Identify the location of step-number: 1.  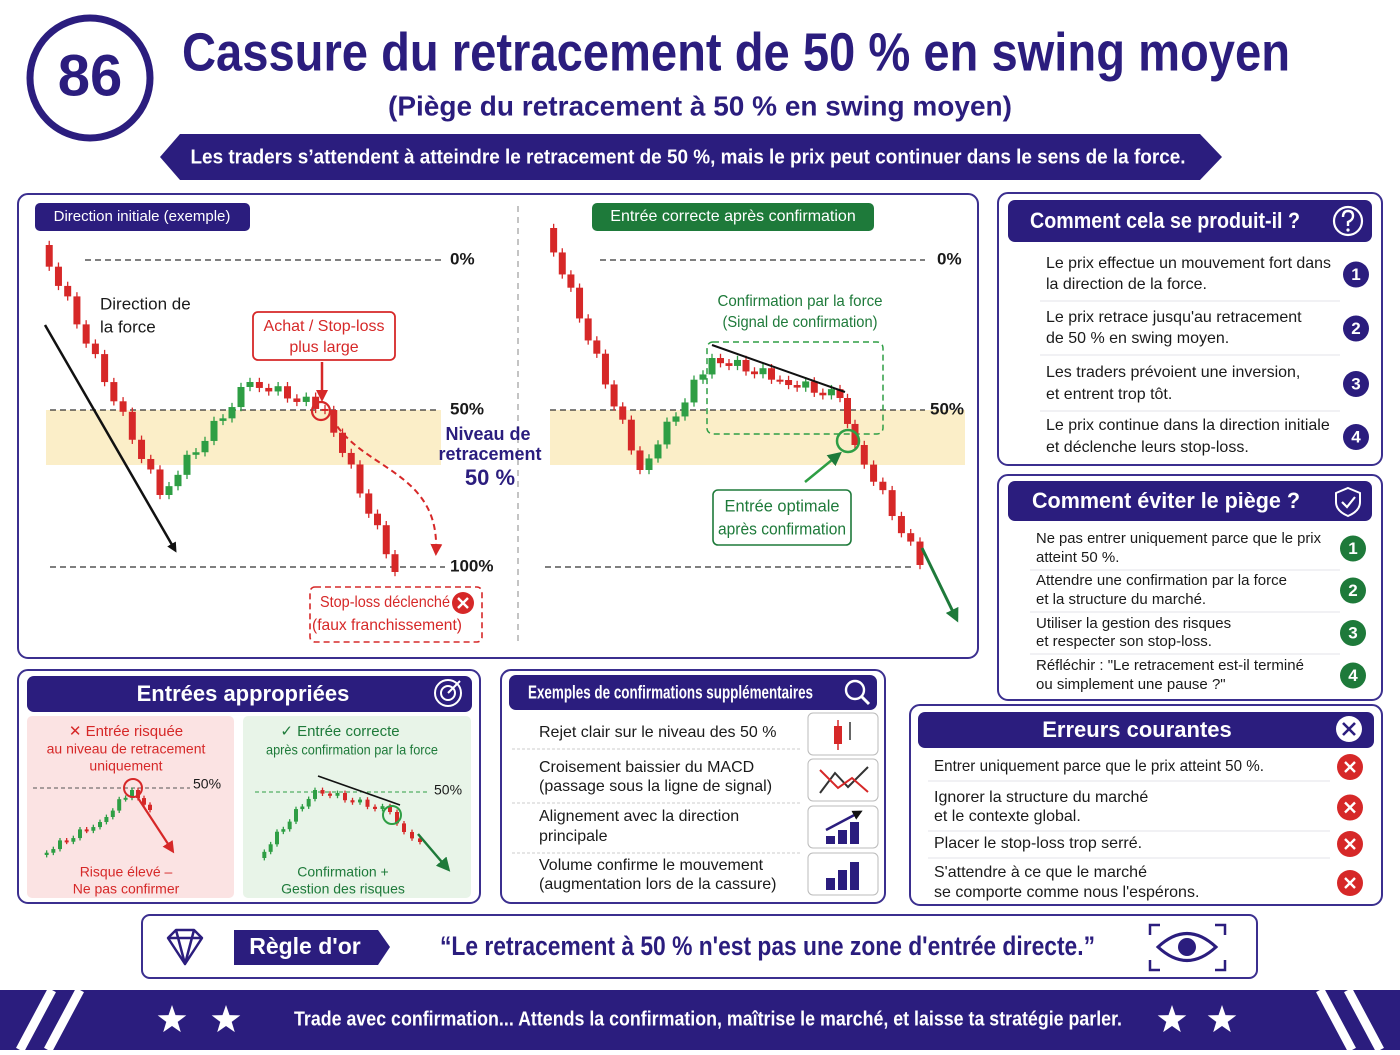
(1352, 548).